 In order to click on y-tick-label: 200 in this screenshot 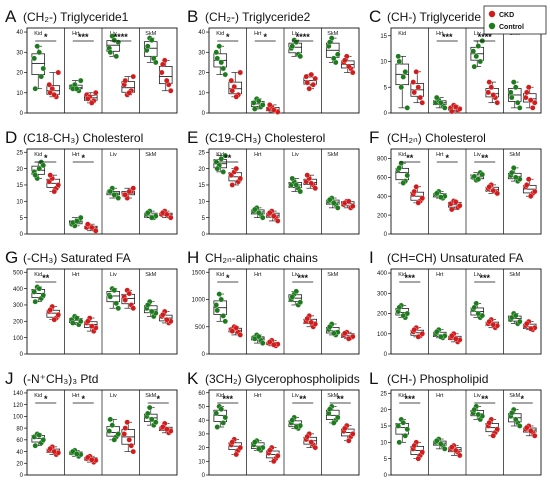, I will do `click(382, 315)`.